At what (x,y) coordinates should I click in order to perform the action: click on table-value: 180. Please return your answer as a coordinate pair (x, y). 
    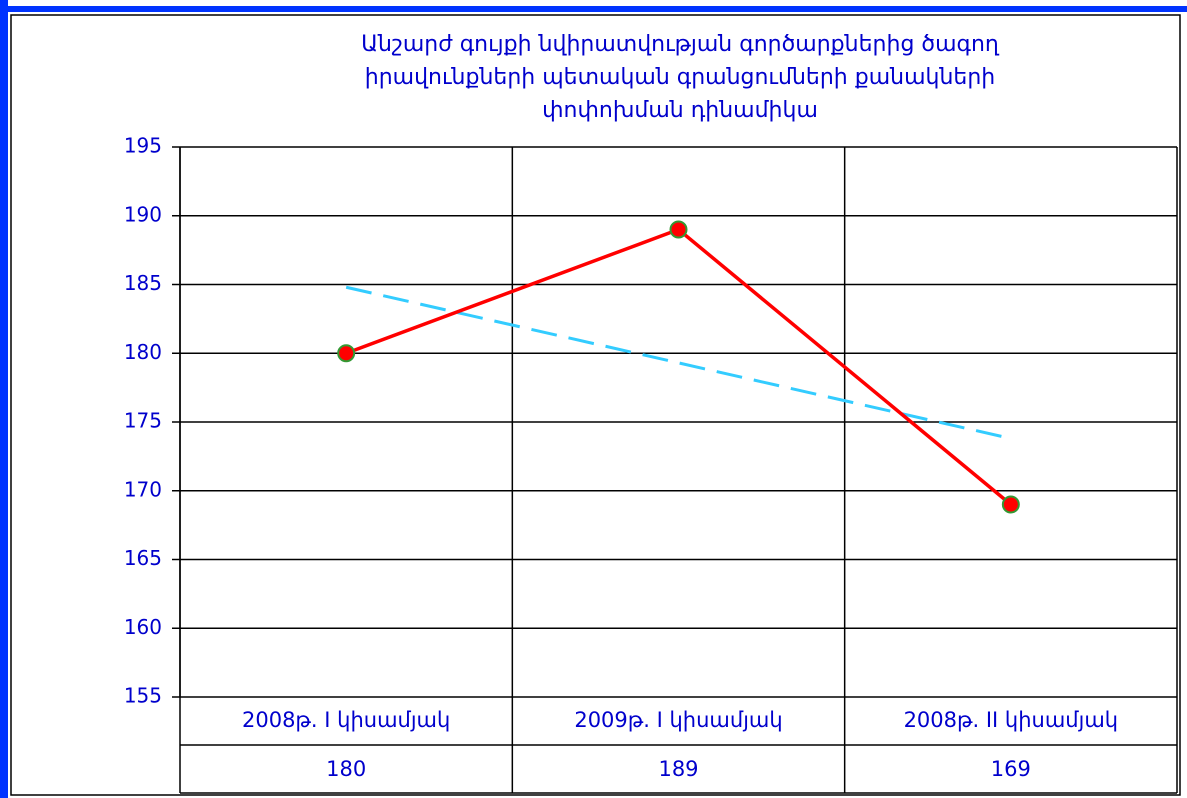
    Looking at the image, I should click on (346, 769).